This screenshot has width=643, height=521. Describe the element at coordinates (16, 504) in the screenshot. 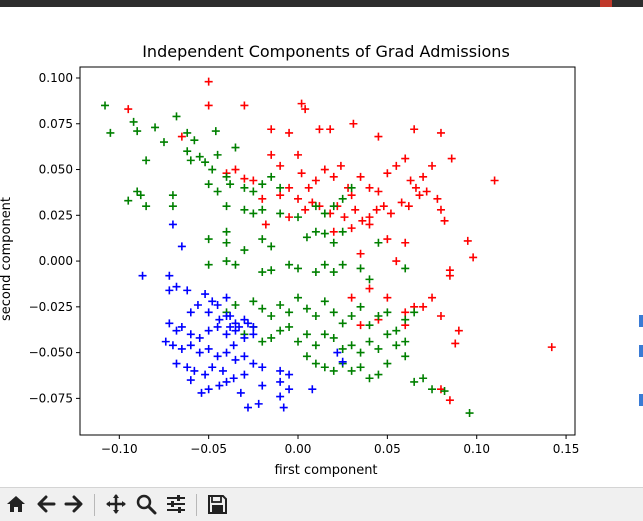

I see `home-button` at that location.